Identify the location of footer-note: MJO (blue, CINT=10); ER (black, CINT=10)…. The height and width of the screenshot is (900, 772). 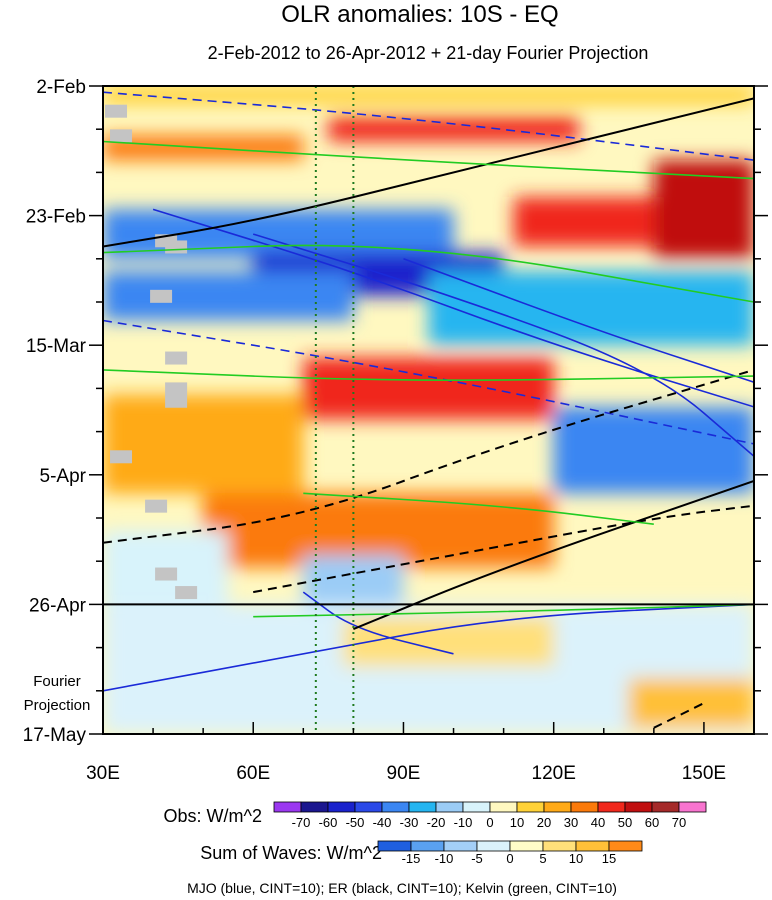
(402, 888).